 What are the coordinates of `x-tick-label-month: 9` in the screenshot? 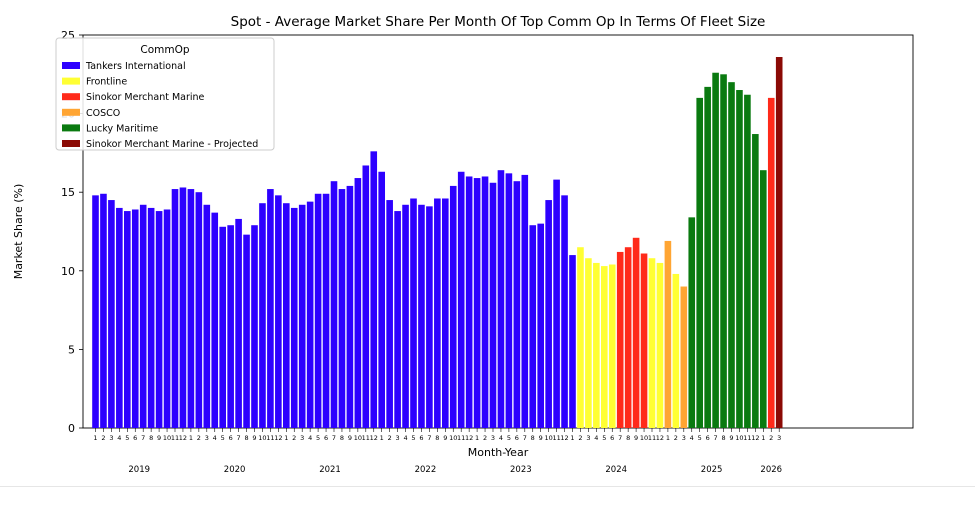 It's located at (350, 438).